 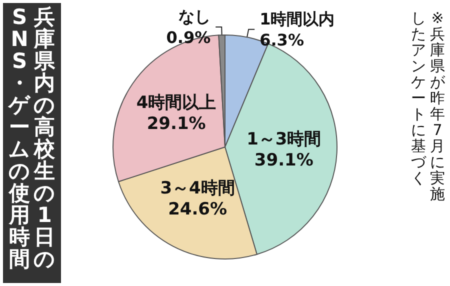 What do you see at coordinates (197, 188) in the screenshot?
I see `slice-label: 3～4時間` at bounding box center [197, 188].